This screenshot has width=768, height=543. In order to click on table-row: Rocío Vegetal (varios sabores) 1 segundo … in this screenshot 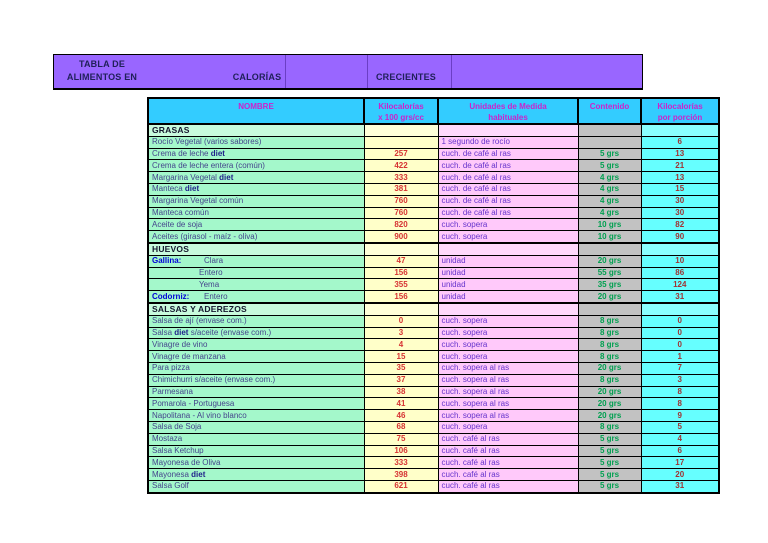, I will do `click(433, 142)`.